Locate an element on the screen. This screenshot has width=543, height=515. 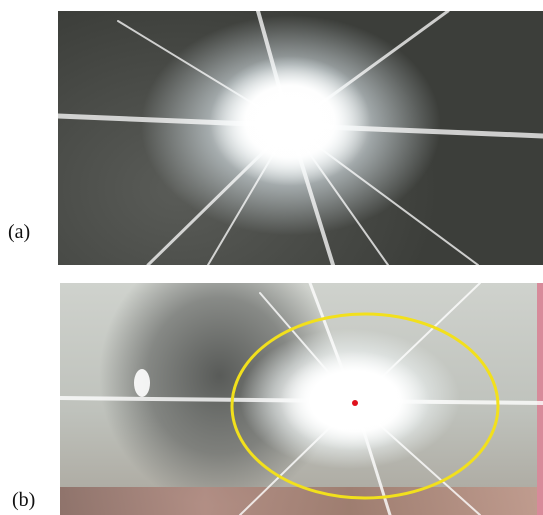
panel-label-b: (b) is located at coordinates (24, 500).